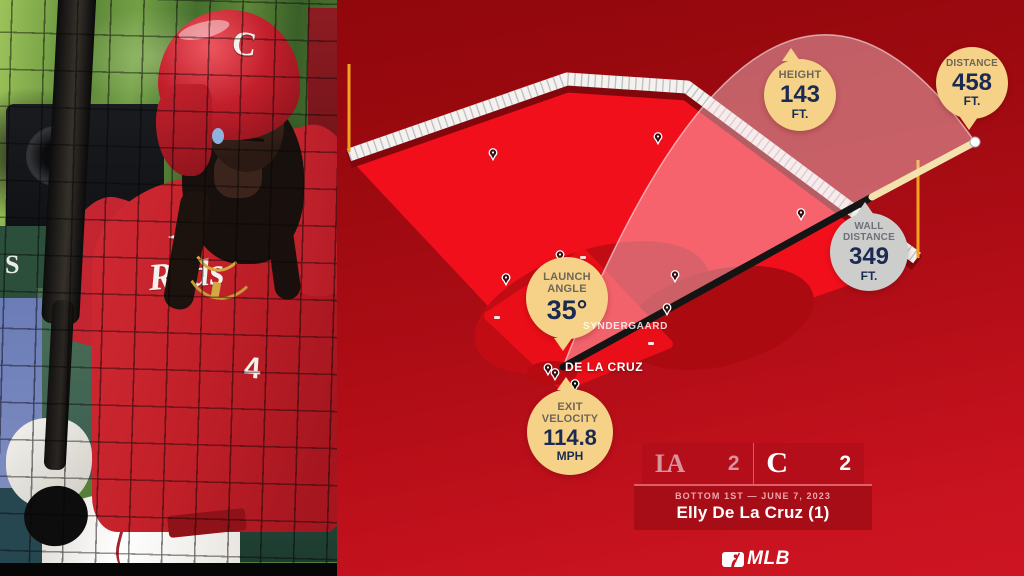  What do you see at coordinates (972, 82) in the screenshot?
I see `distance-value: 458` at bounding box center [972, 82].